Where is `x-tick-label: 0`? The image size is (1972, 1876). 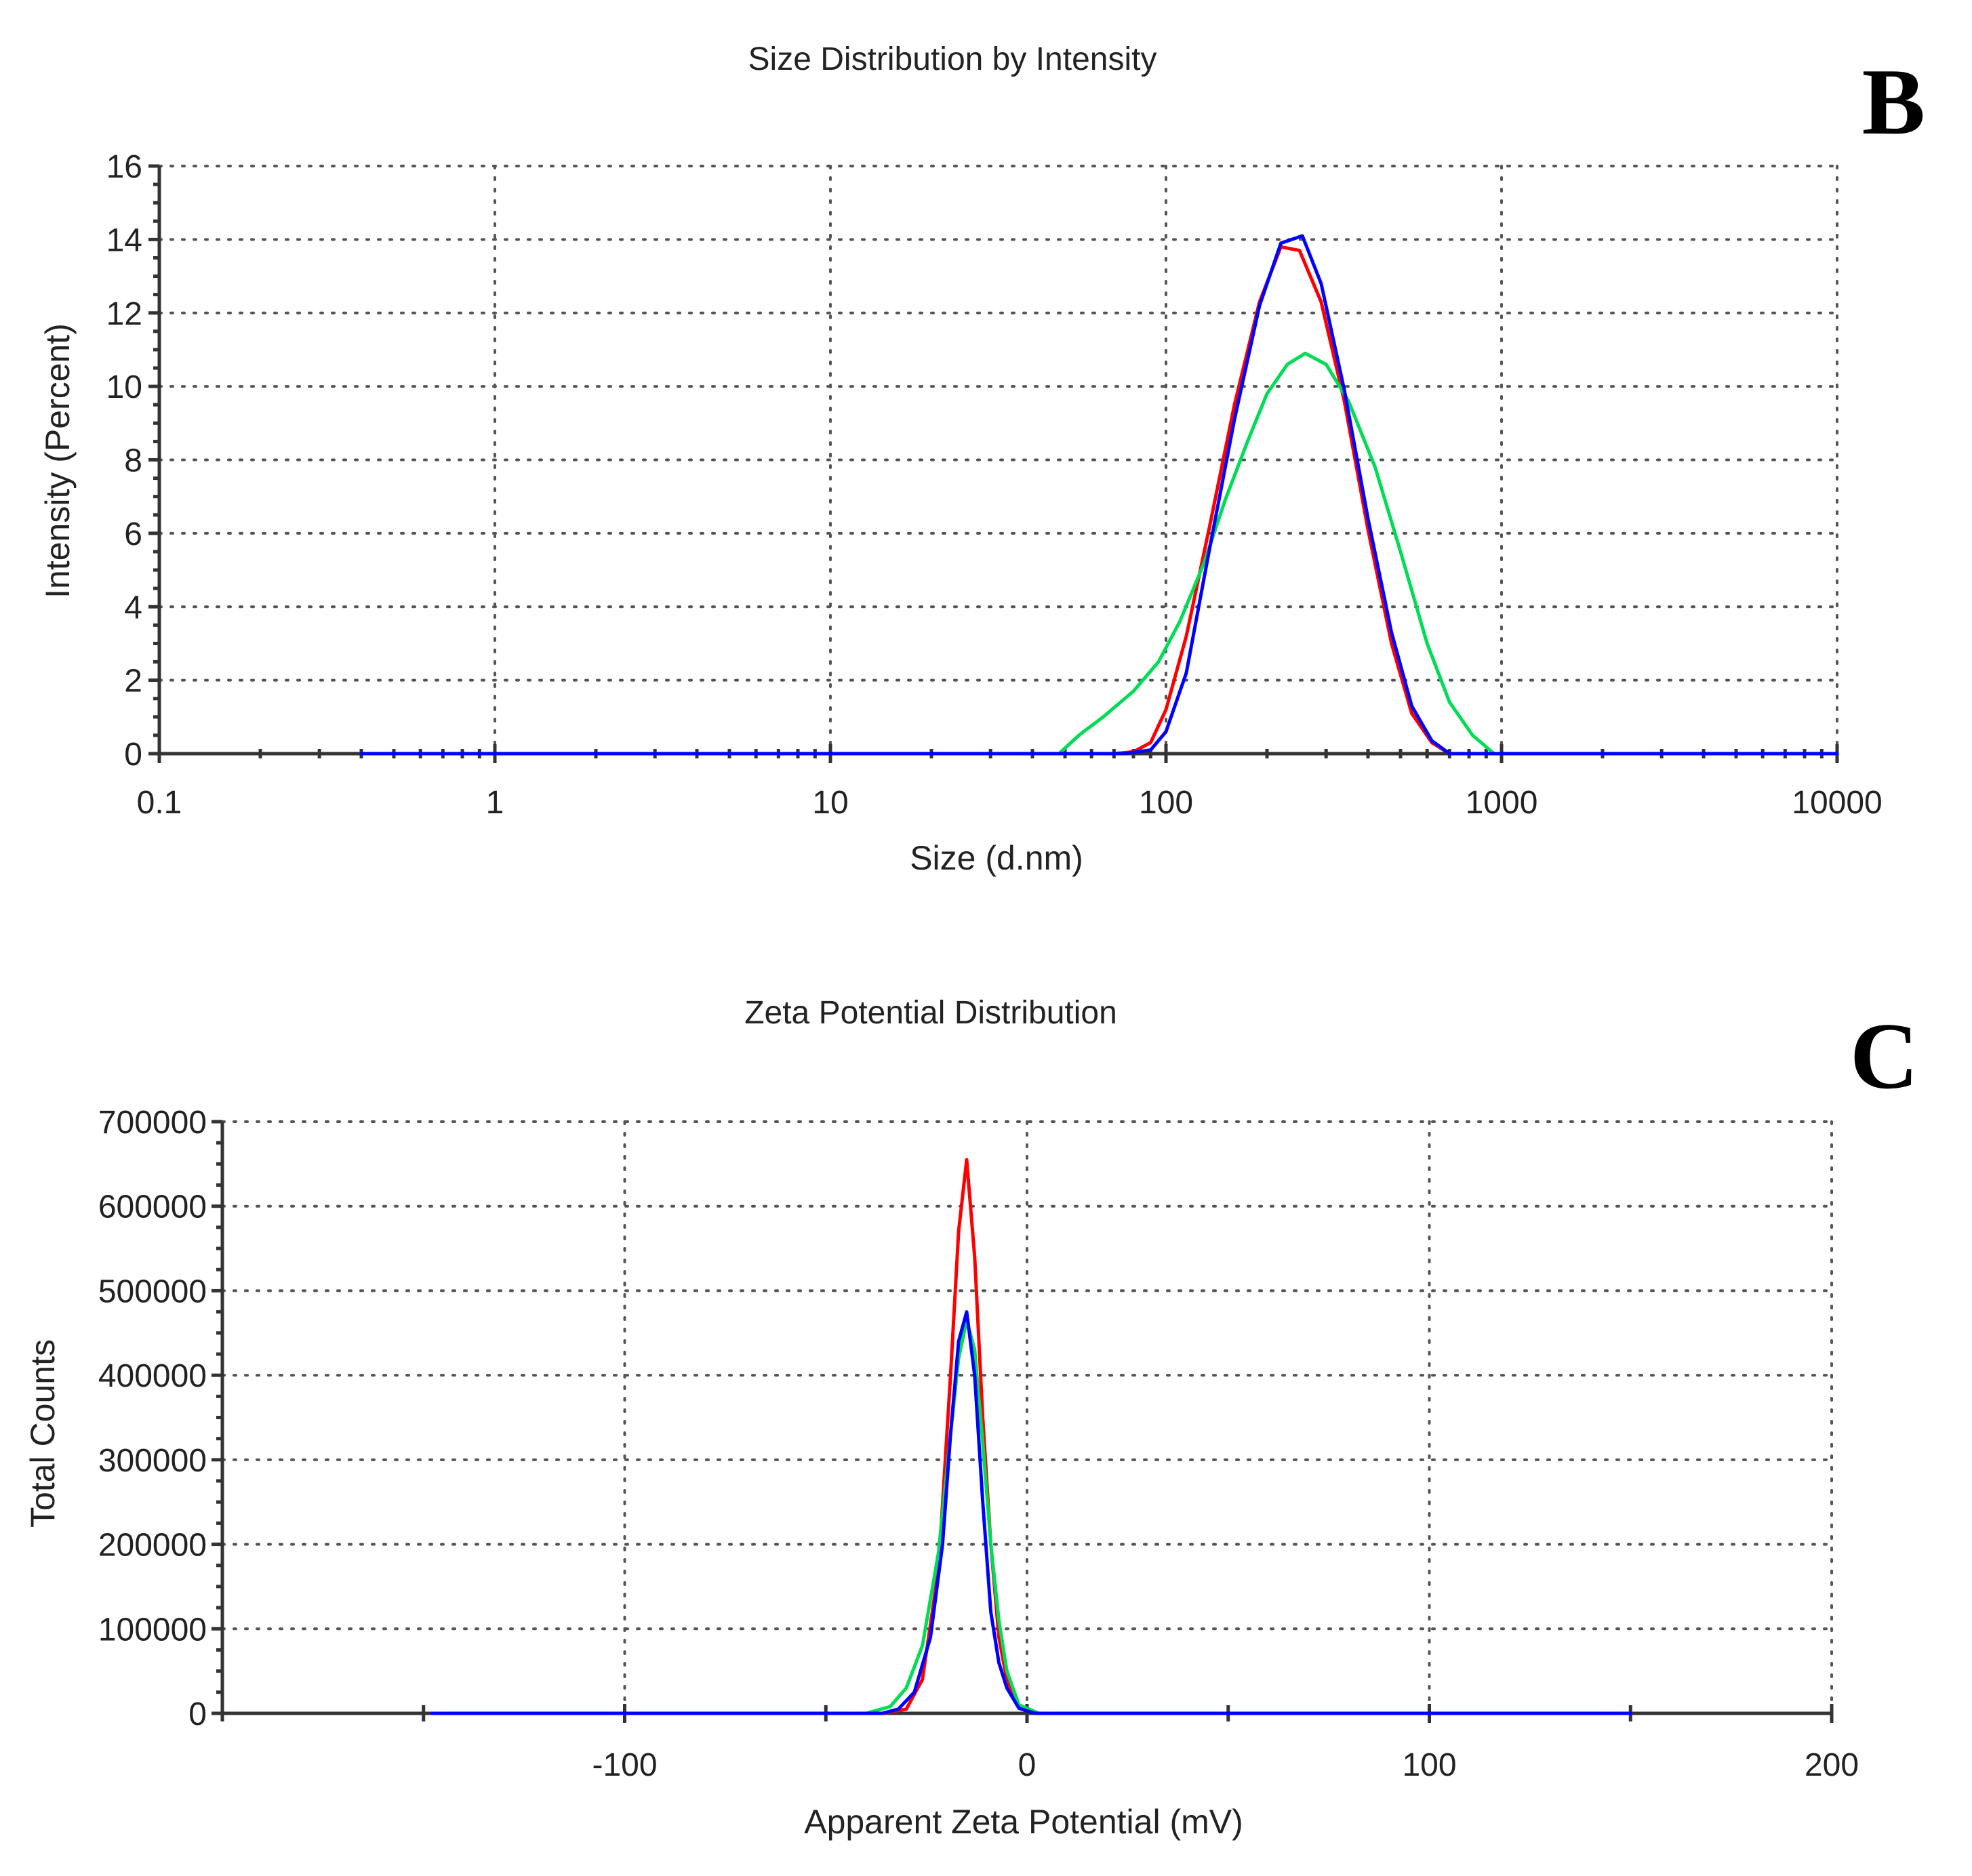 x-tick-label: 0 is located at coordinates (1027, 1765).